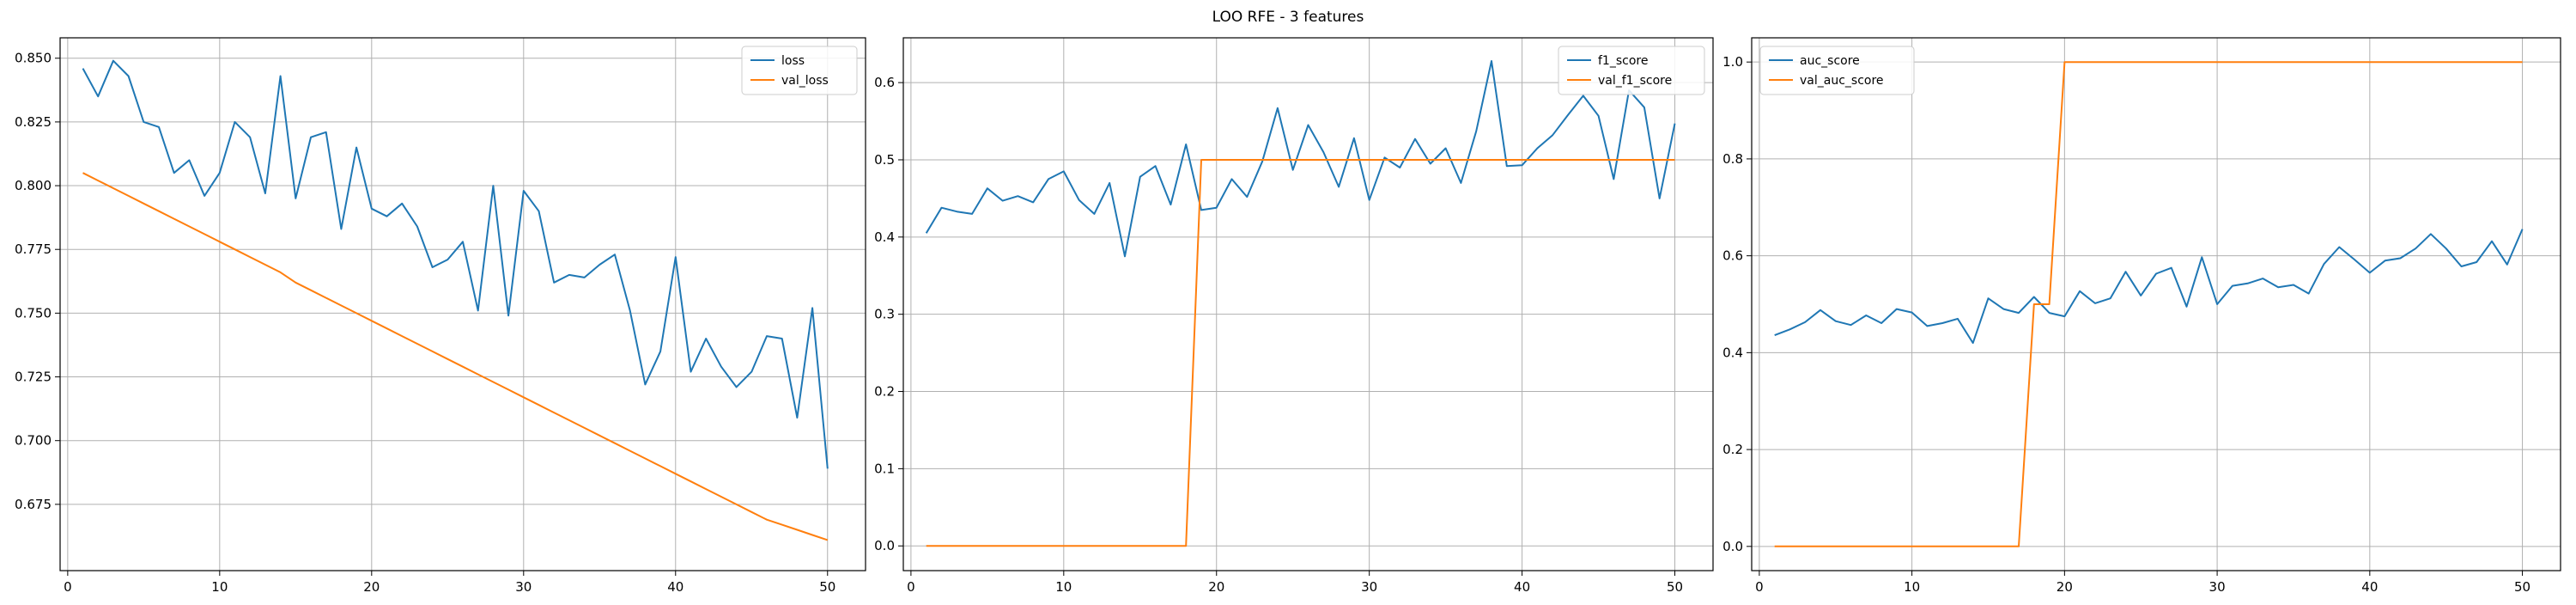  I want to click on legend: f1_score val_f1_score, so click(1631, 70).